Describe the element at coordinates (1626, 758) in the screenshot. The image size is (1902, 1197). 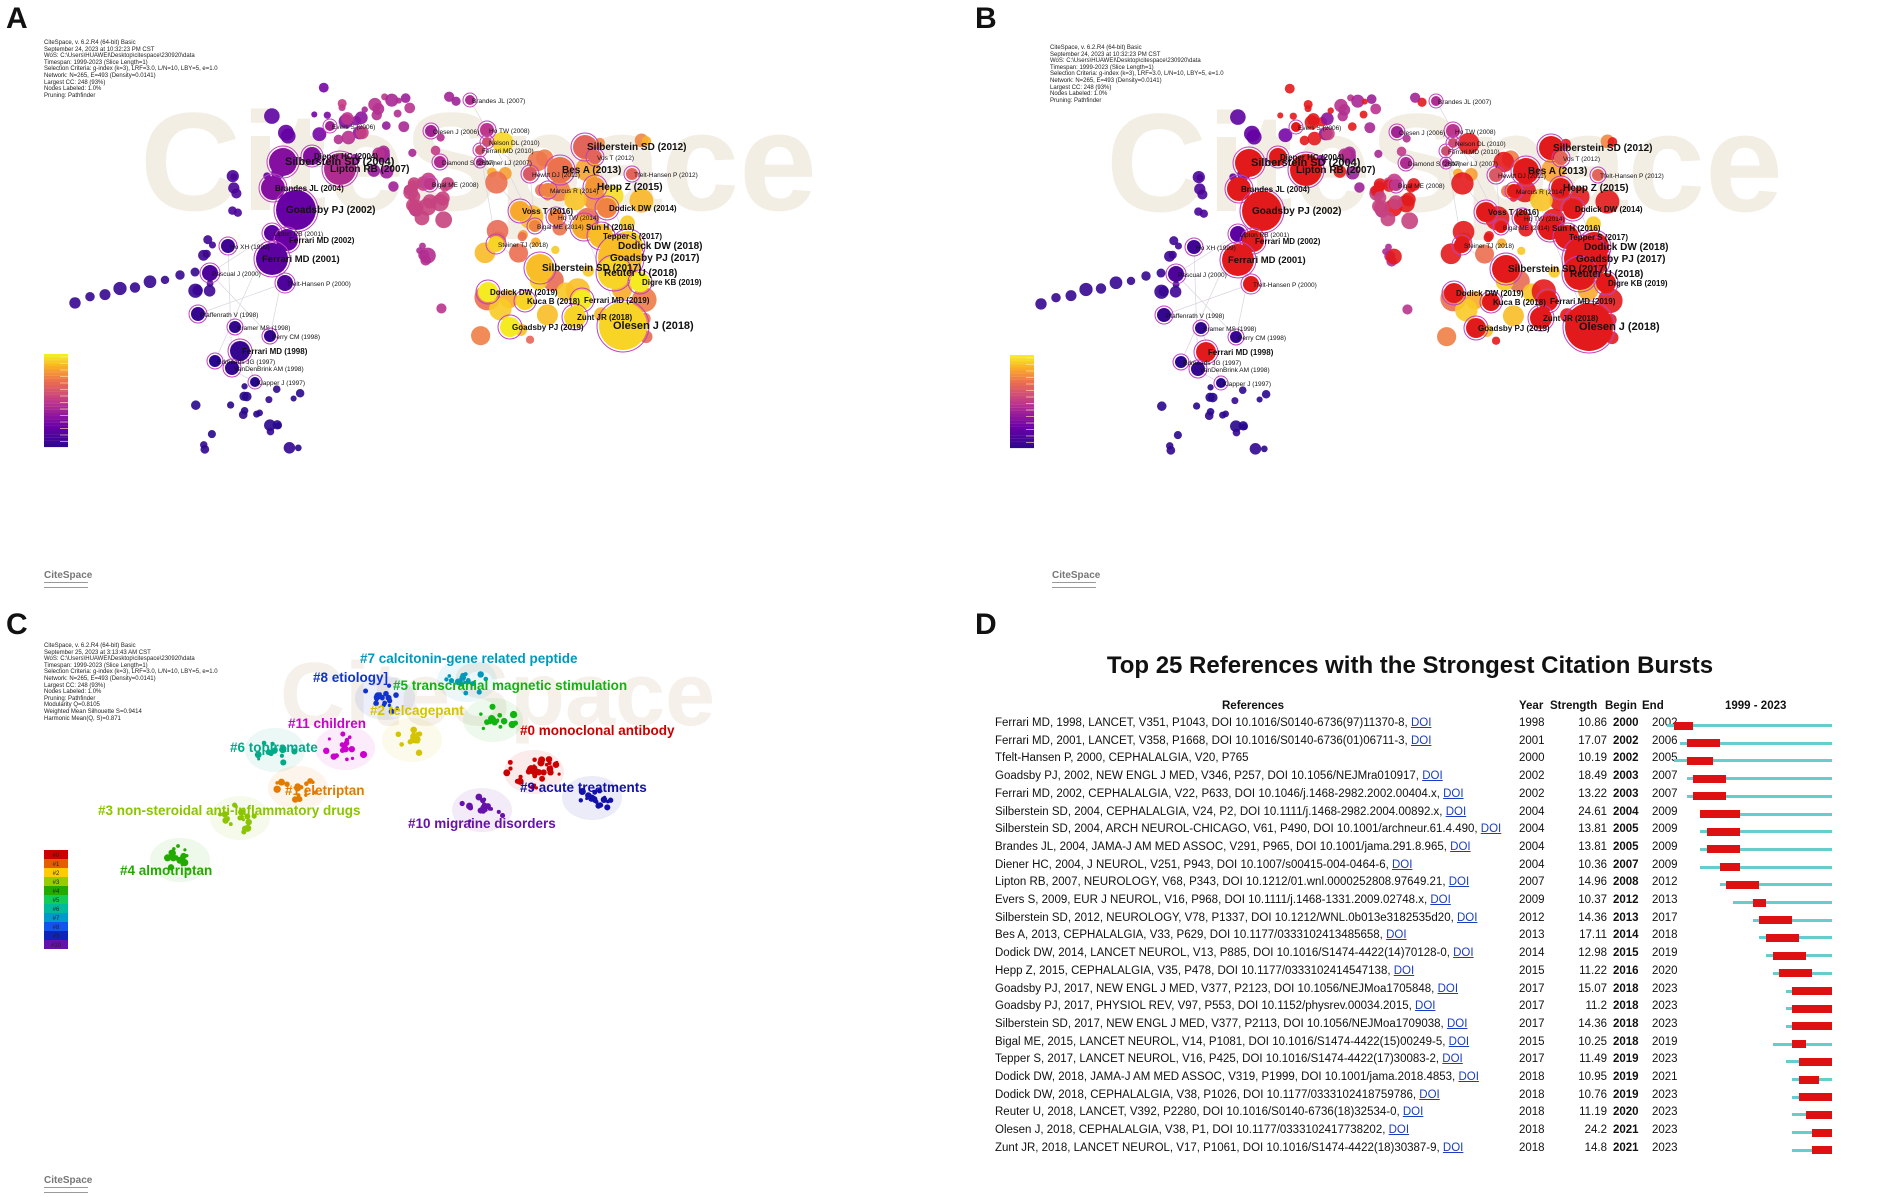
I see `burst-begin: 2002` at that location.